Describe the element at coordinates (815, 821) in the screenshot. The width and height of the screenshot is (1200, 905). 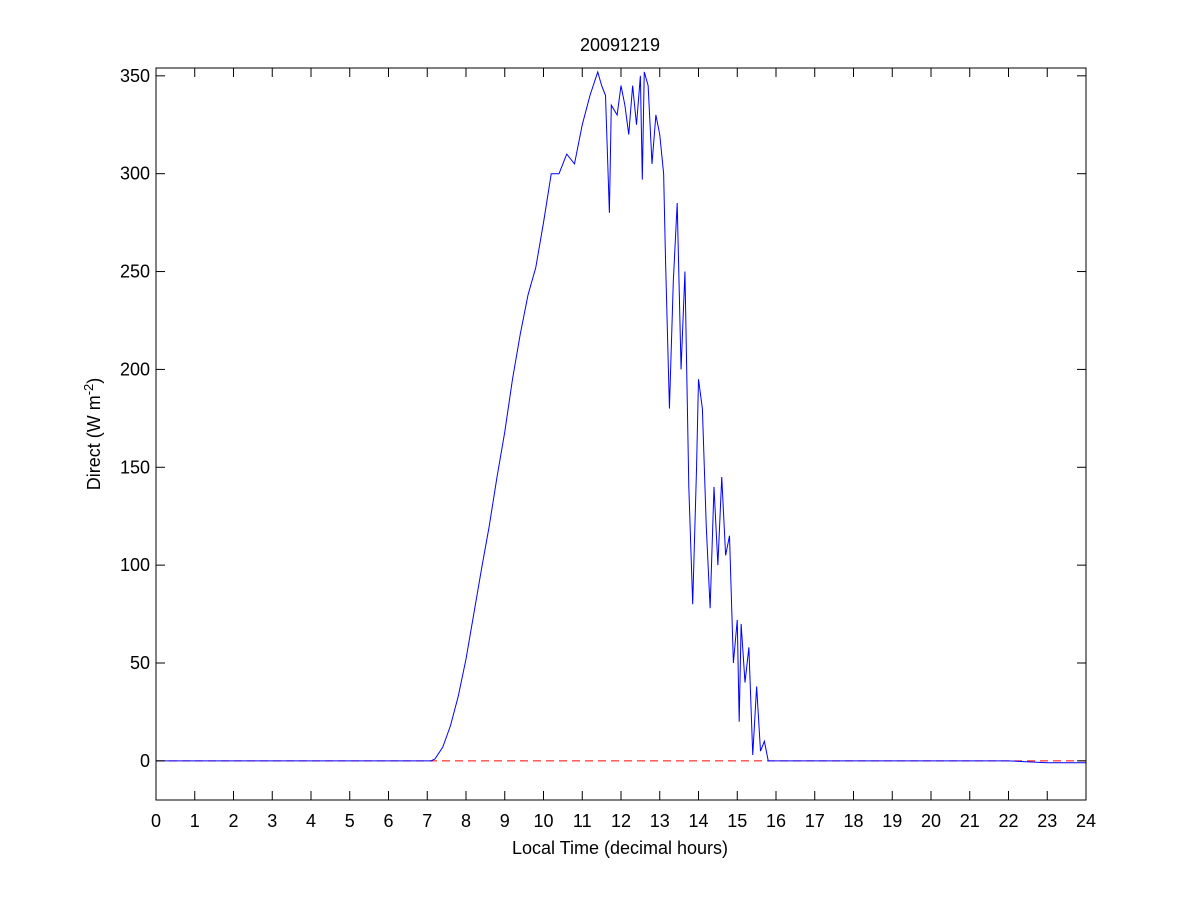
I see `x-tick-label: 17` at that location.